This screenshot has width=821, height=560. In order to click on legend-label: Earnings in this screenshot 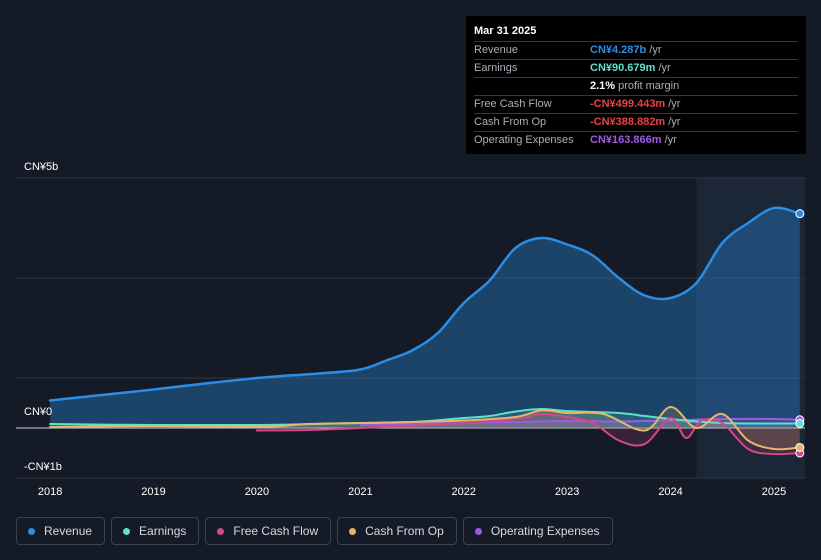, I will do `click(163, 531)`.